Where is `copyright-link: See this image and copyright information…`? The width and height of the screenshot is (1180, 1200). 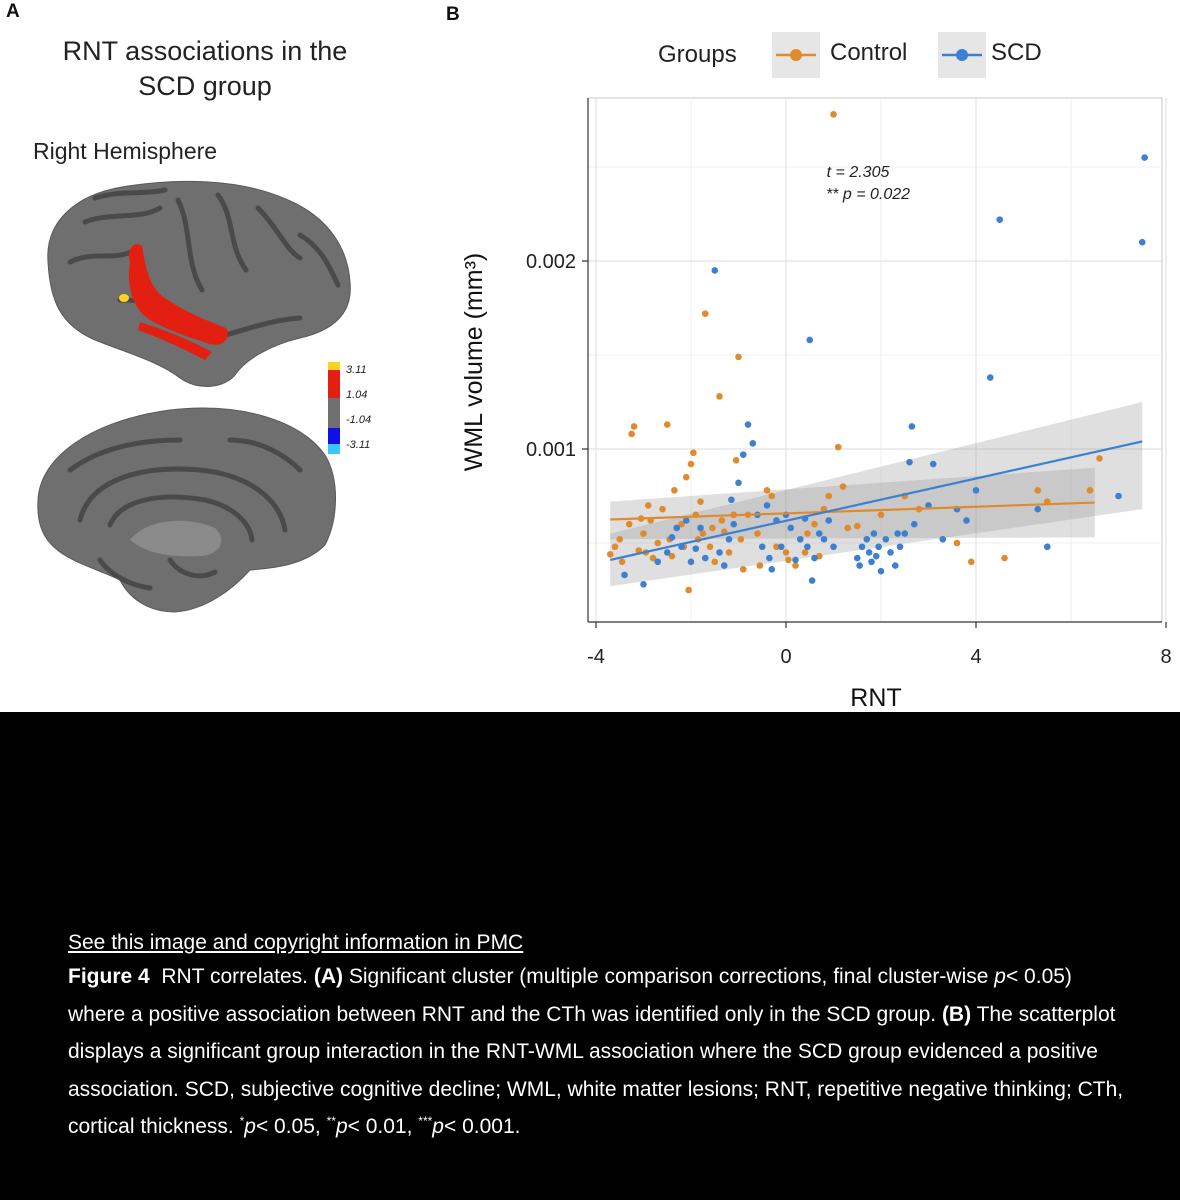
copyright-link: See this image and copyright information… is located at coordinates (296, 942).